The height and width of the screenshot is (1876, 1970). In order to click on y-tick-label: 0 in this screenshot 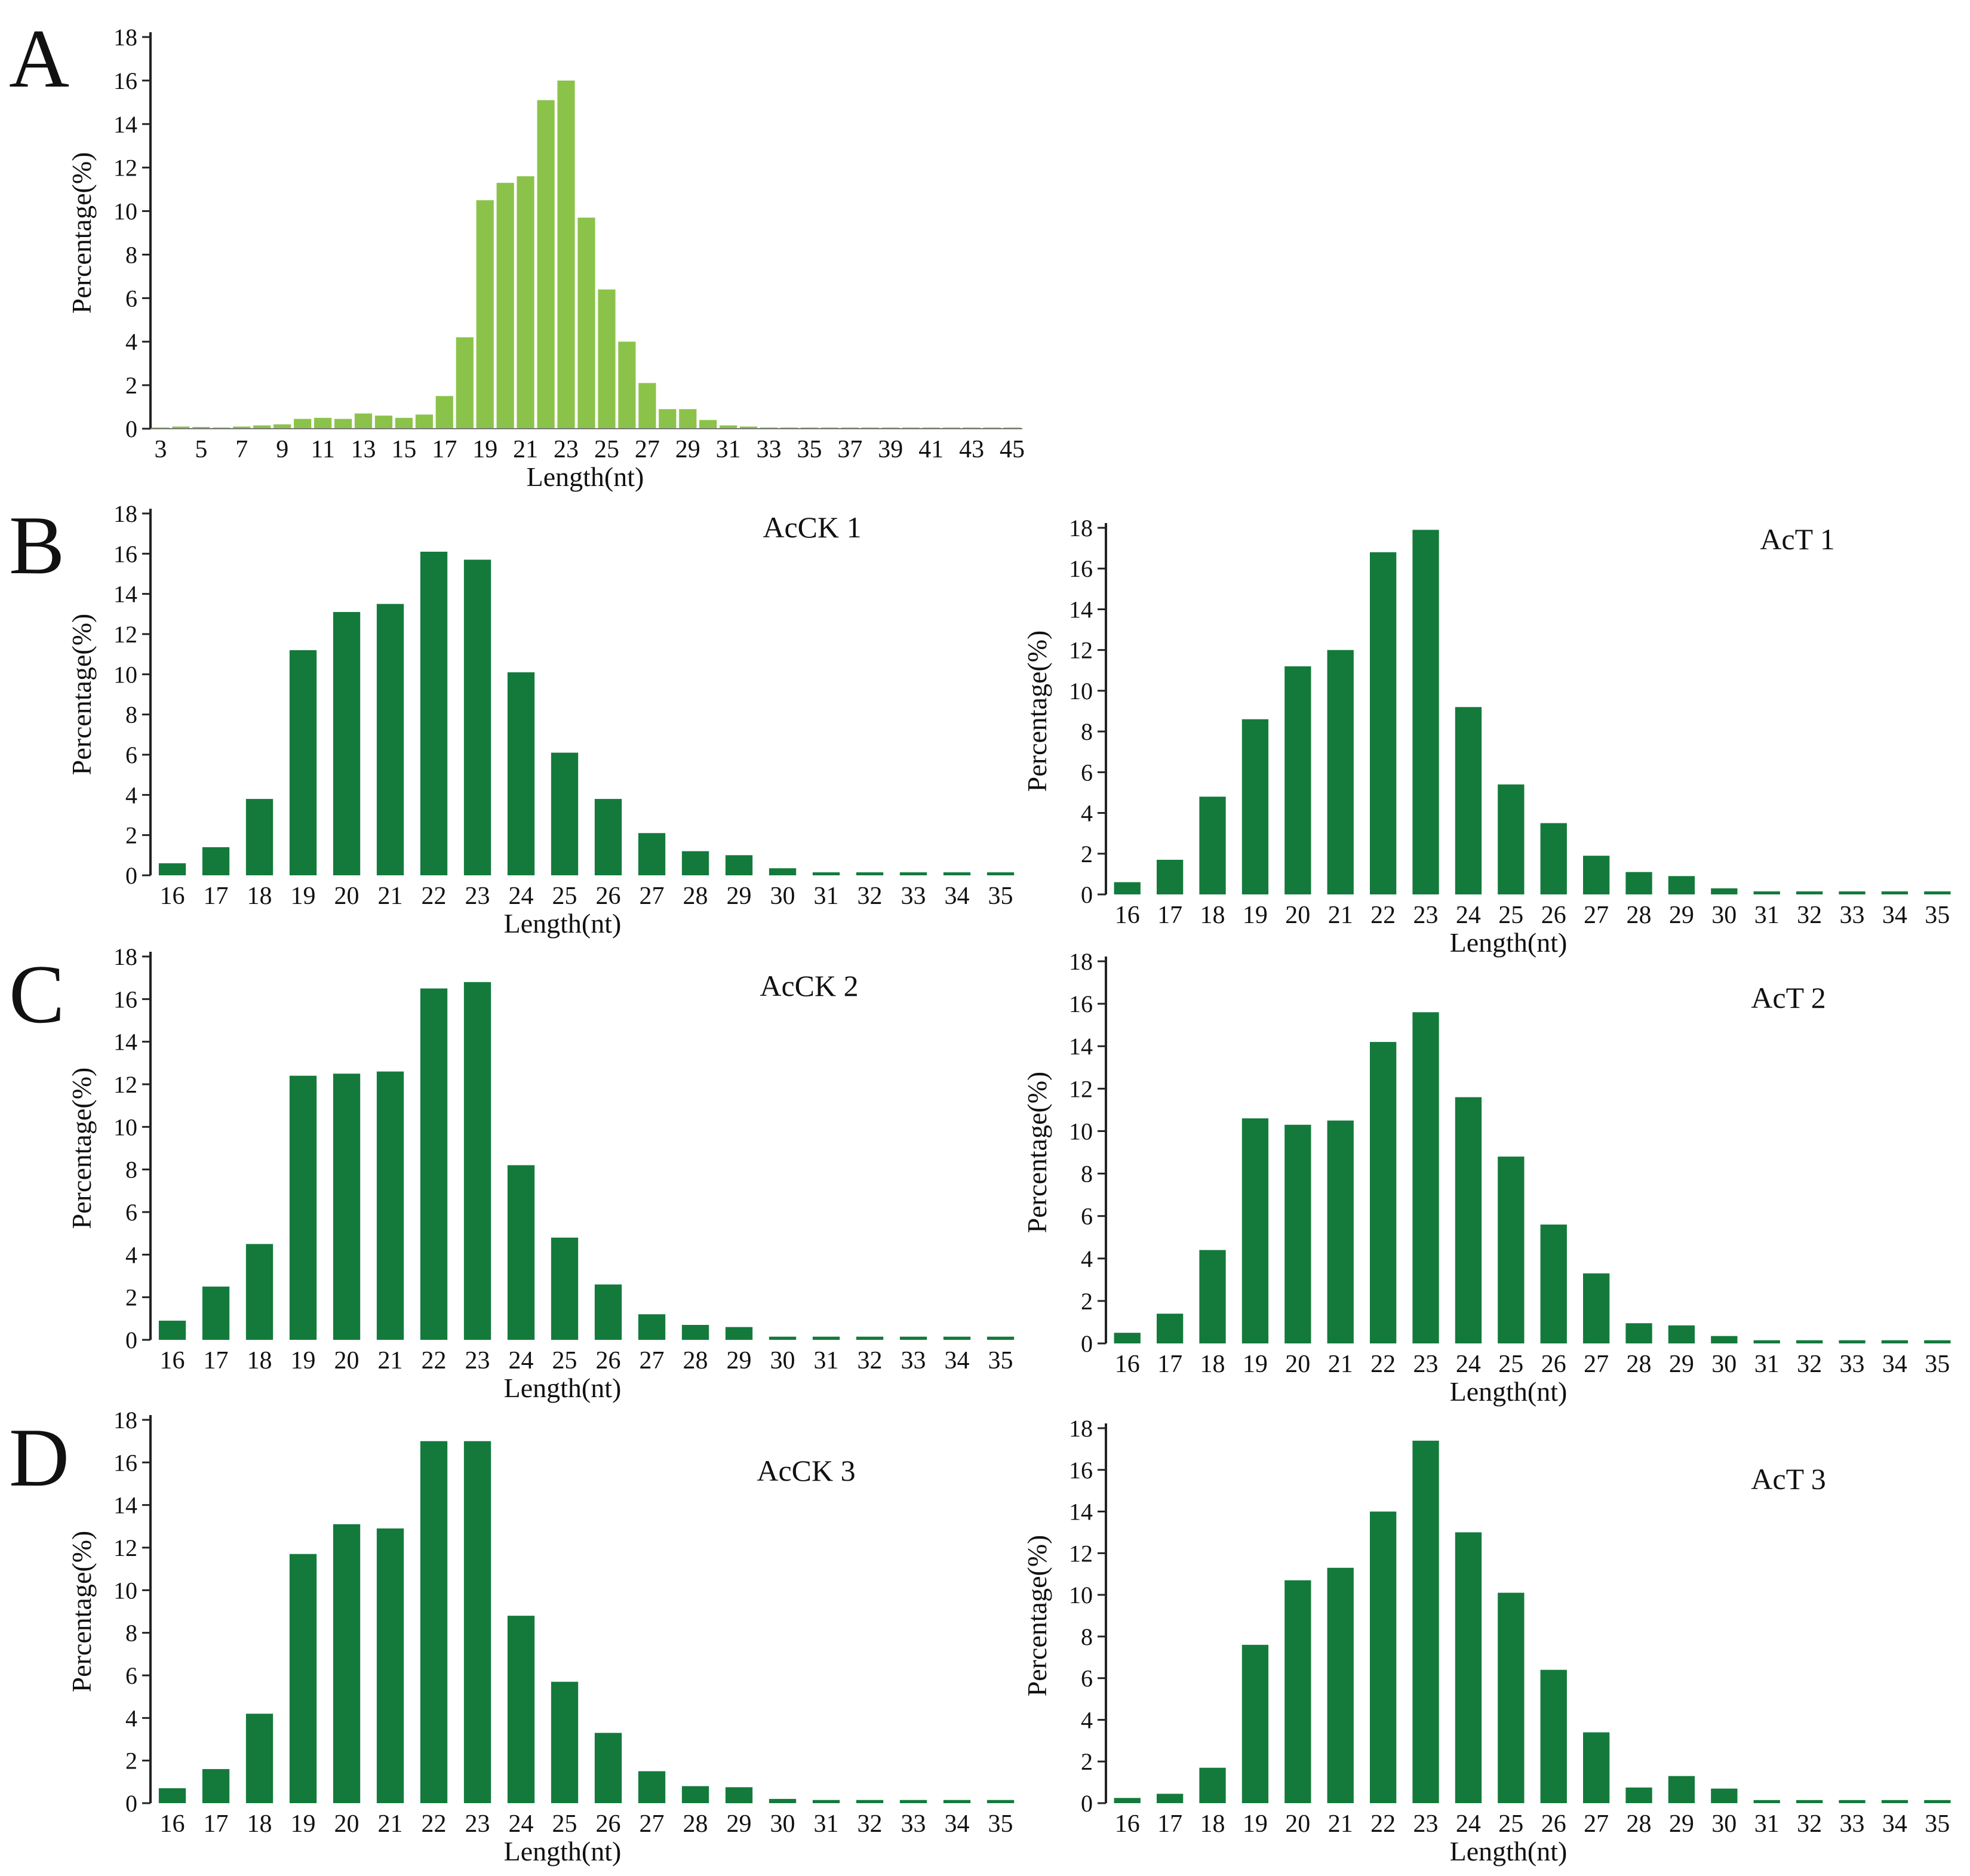, I will do `click(1087, 1343)`.